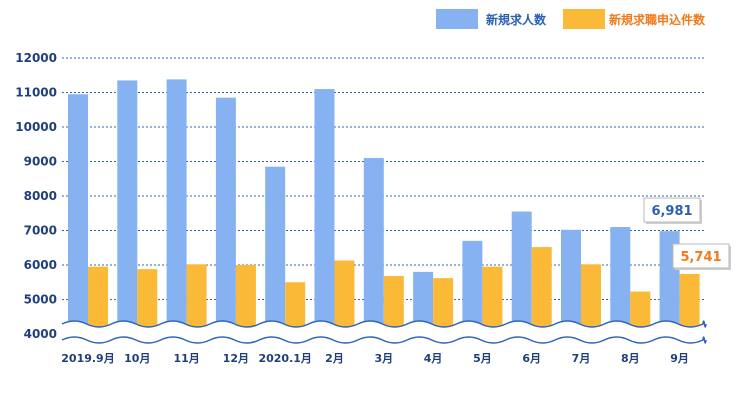  Describe the element at coordinates (40, 162) in the screenshot. I see `y-tick-label: 9000` at that location.